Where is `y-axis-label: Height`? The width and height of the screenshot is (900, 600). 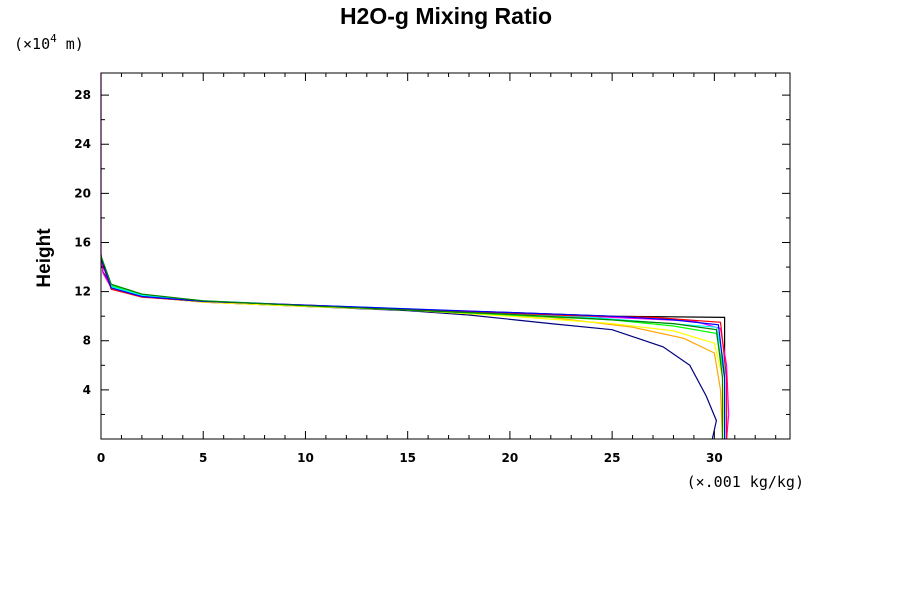
y-axis-label: Height is located at coordinates (44, 258).